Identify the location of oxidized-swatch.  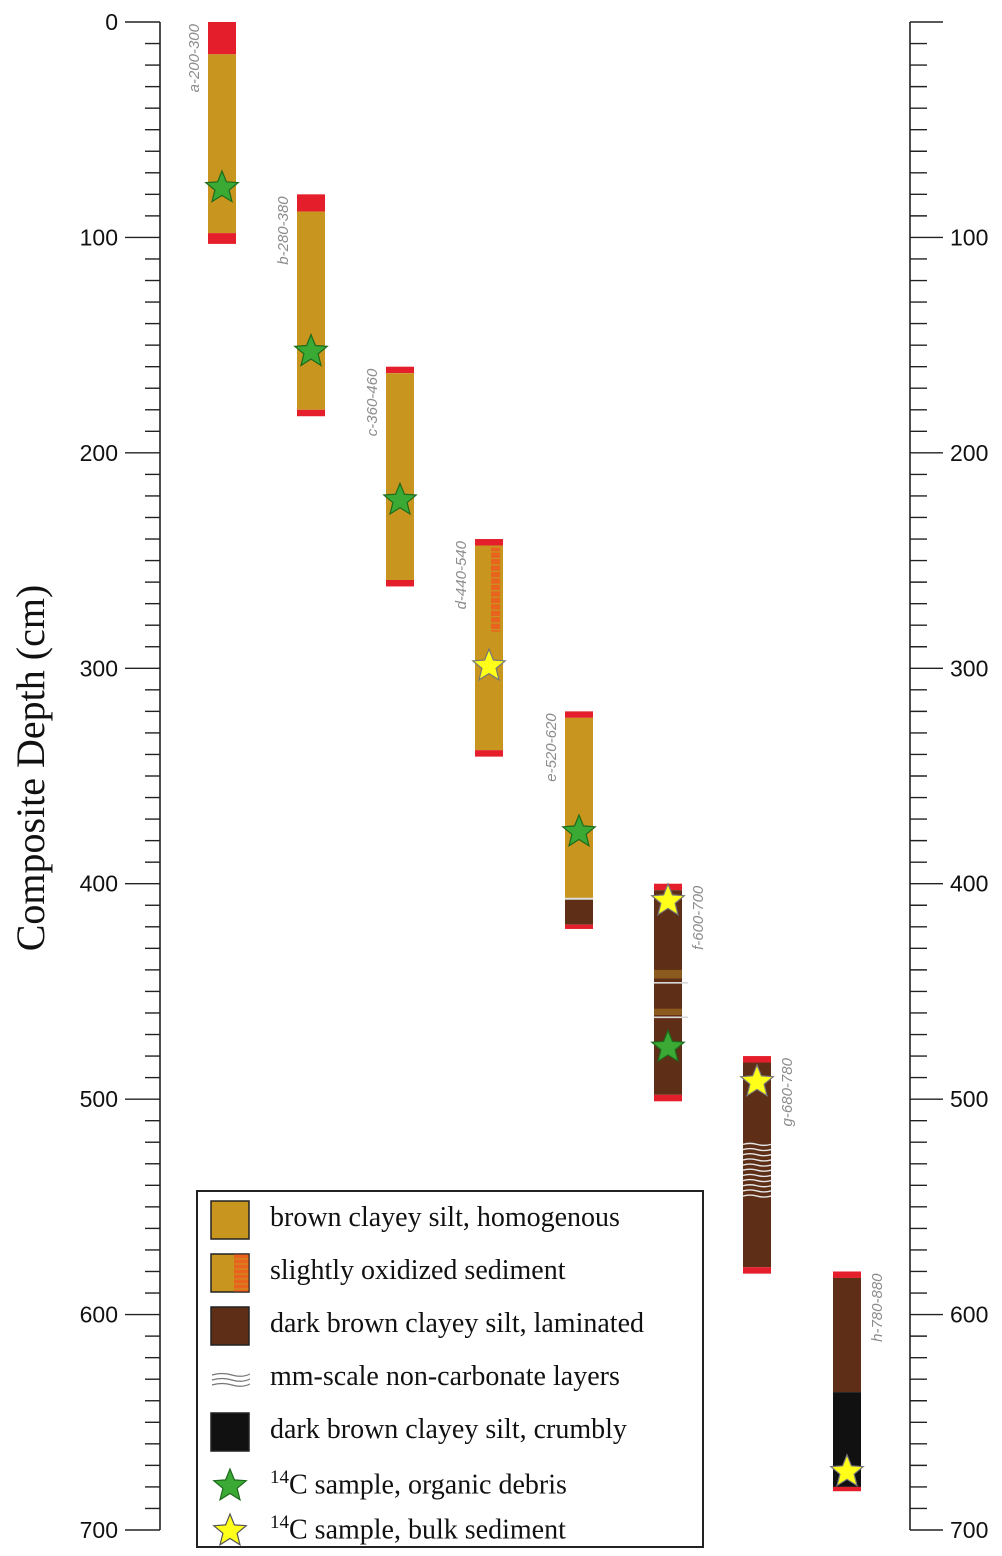
(230, 1273).